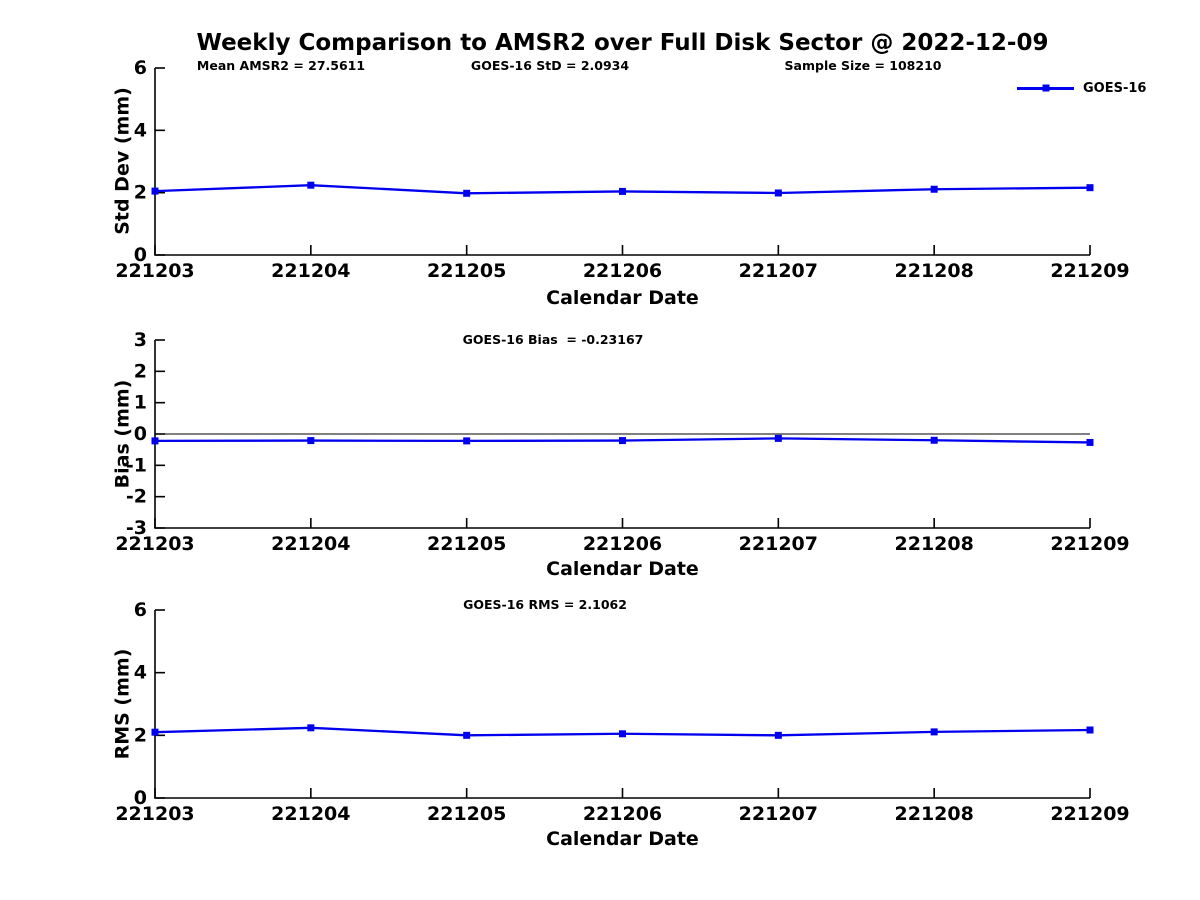 The height and width of the screenshot is (900, 1200). What do you see at coordinates (140, 340) in the screenshot?
I see `y-tick-label: 3` at bounding box center [140, 340].